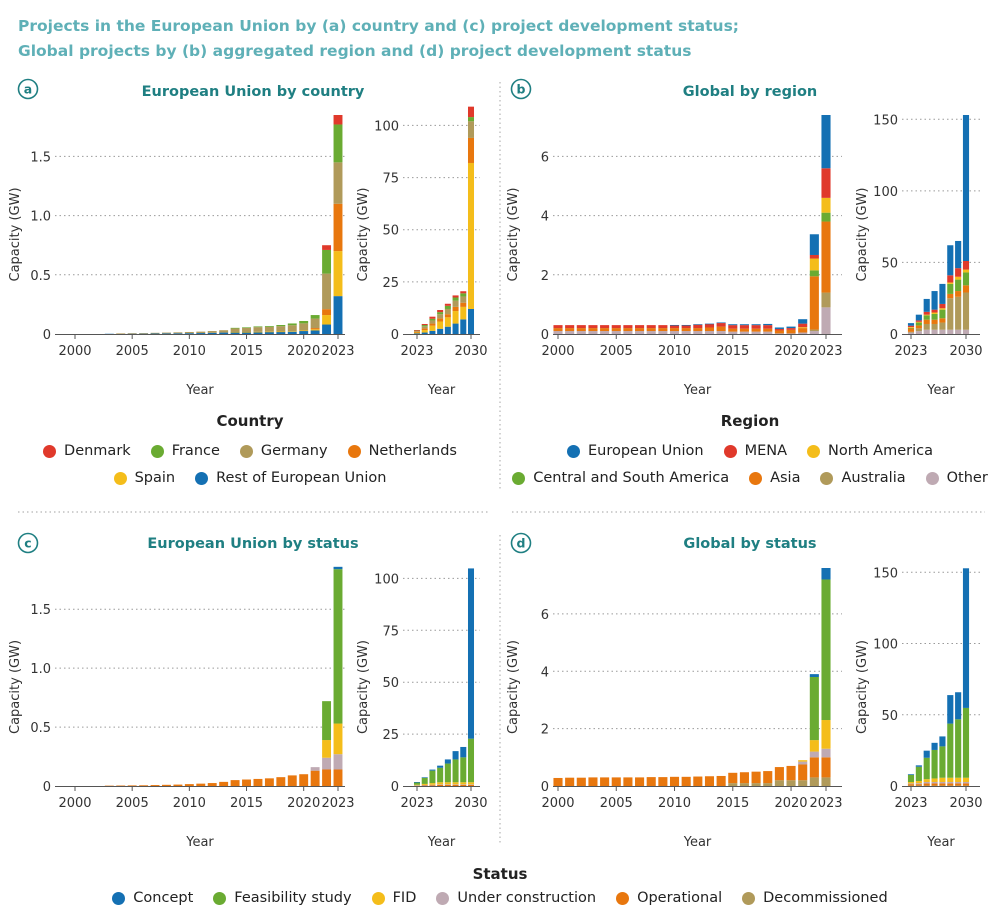 This screenshot has width=1000, height=919. I want to click on panel-title: Global by region, so click(750, 92).